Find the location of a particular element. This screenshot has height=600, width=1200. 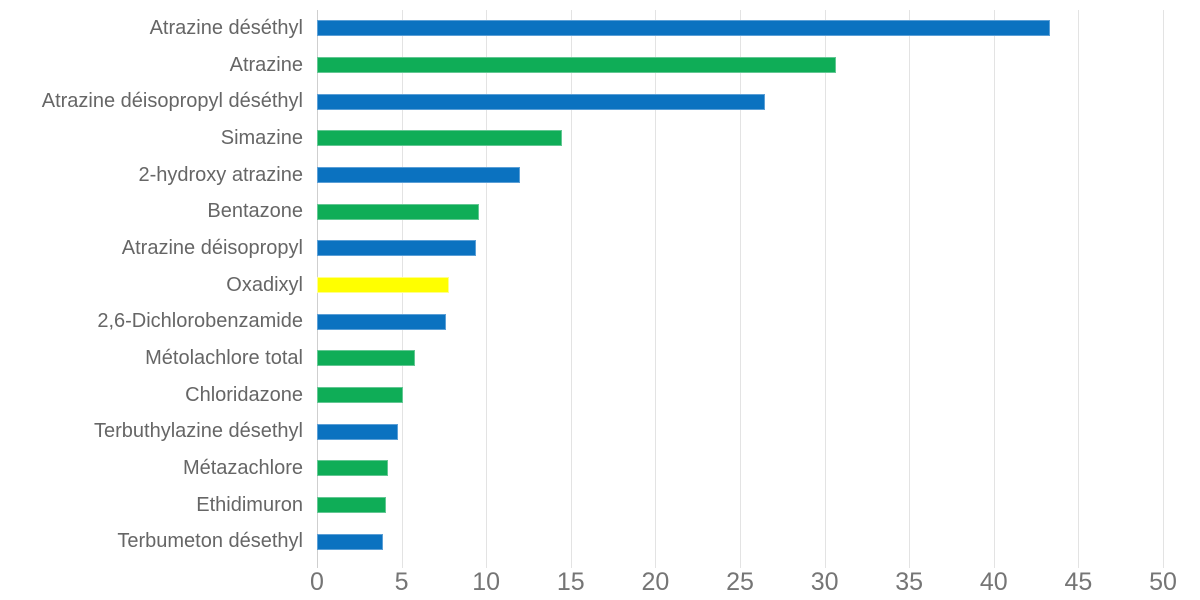

category-label: Métazachlore is located at coordinates (242, 467).